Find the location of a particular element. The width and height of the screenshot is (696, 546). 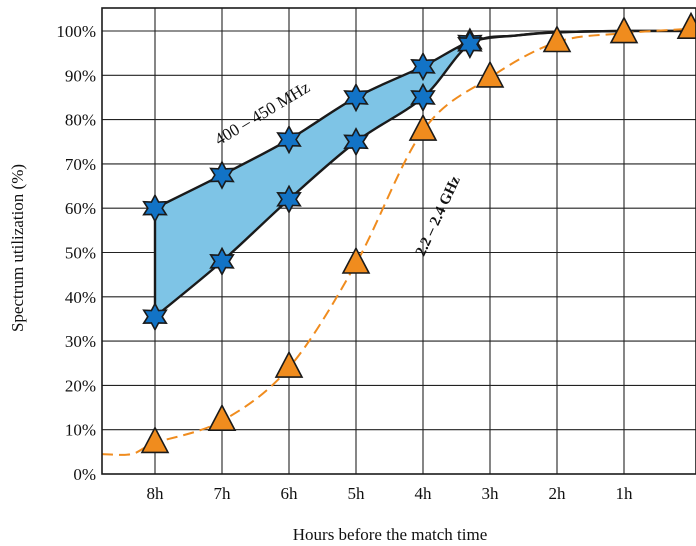

y-tick-70%: 70% is located at coordinates (80, 164).